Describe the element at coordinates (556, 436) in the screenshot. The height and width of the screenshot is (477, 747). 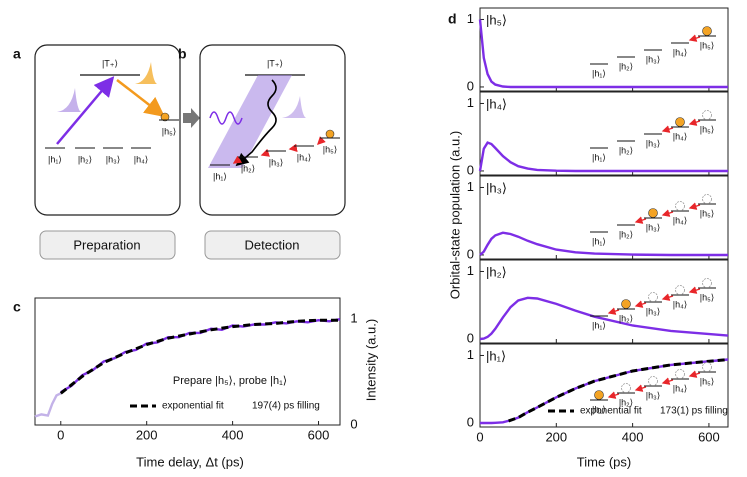
I see `x-tick-label: 200` at that location.